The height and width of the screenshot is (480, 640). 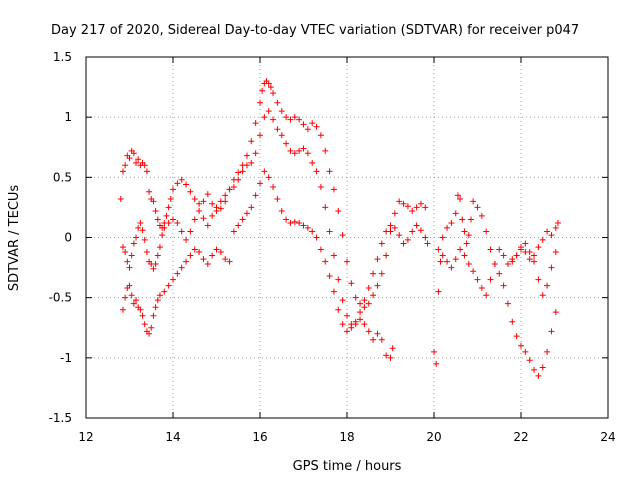 What do you see at coordinates (68, 238) in the screenshot?
I see `y-tick-label: 0` at bounding box center [68, 238].